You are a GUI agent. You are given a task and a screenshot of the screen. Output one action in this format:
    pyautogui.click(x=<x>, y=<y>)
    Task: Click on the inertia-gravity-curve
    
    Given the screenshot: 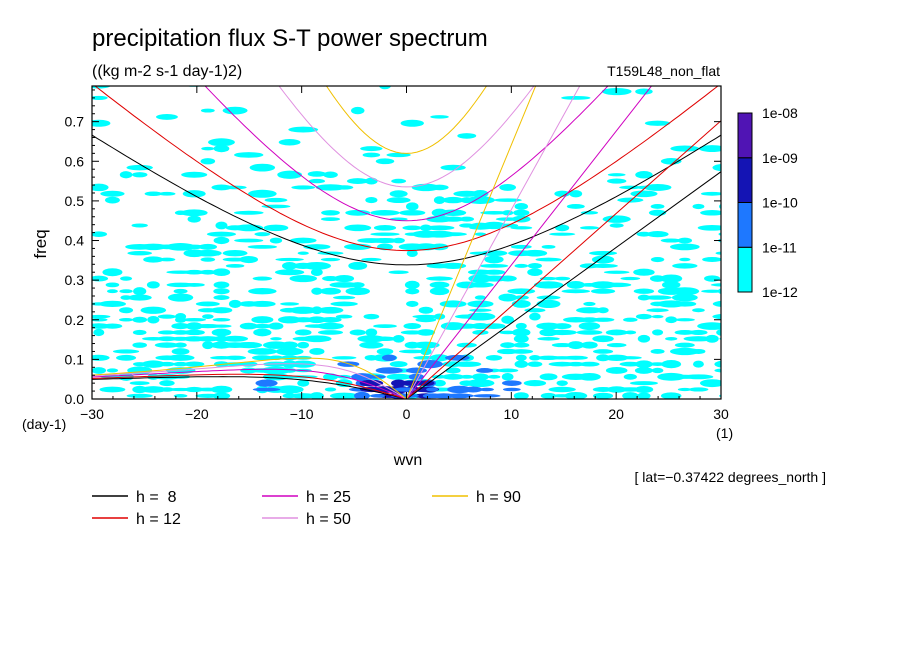 What is the action you would take?
    pyautogui.click(x=406, y=154)
    